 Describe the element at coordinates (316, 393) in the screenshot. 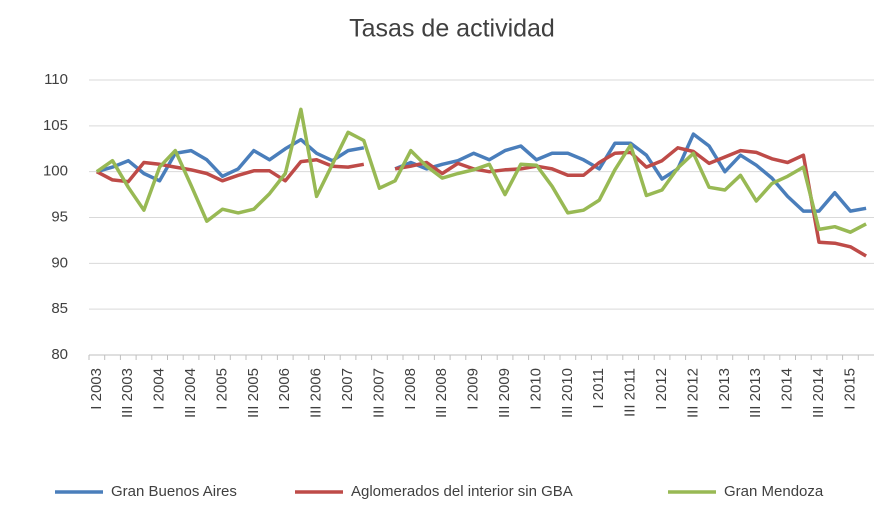

I see `x-tick-label: III 2006` at that location.